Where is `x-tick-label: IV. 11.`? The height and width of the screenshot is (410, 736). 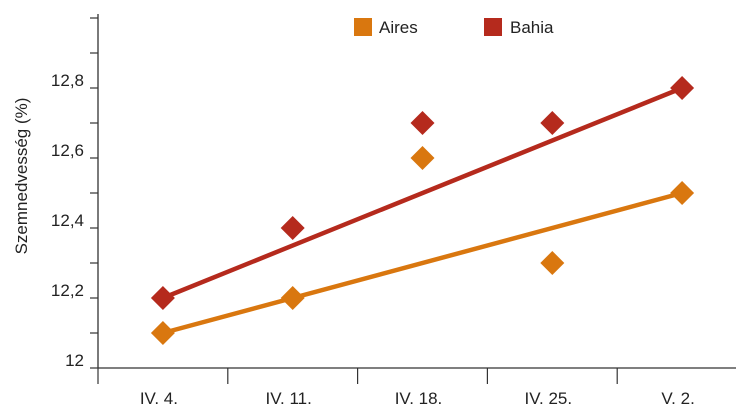 x-tick-label: IV. 11. is located at coordinates (289, 398).